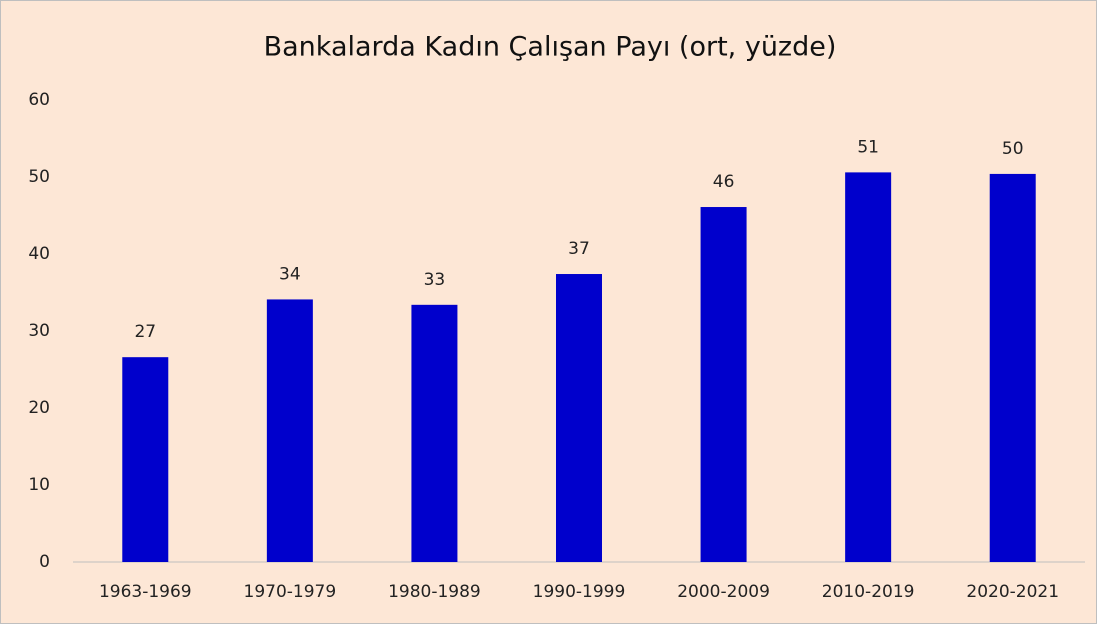  Describe the element at coordinates (39, 331) in the screenshot. I see `y-tick-label: 30` at that location.